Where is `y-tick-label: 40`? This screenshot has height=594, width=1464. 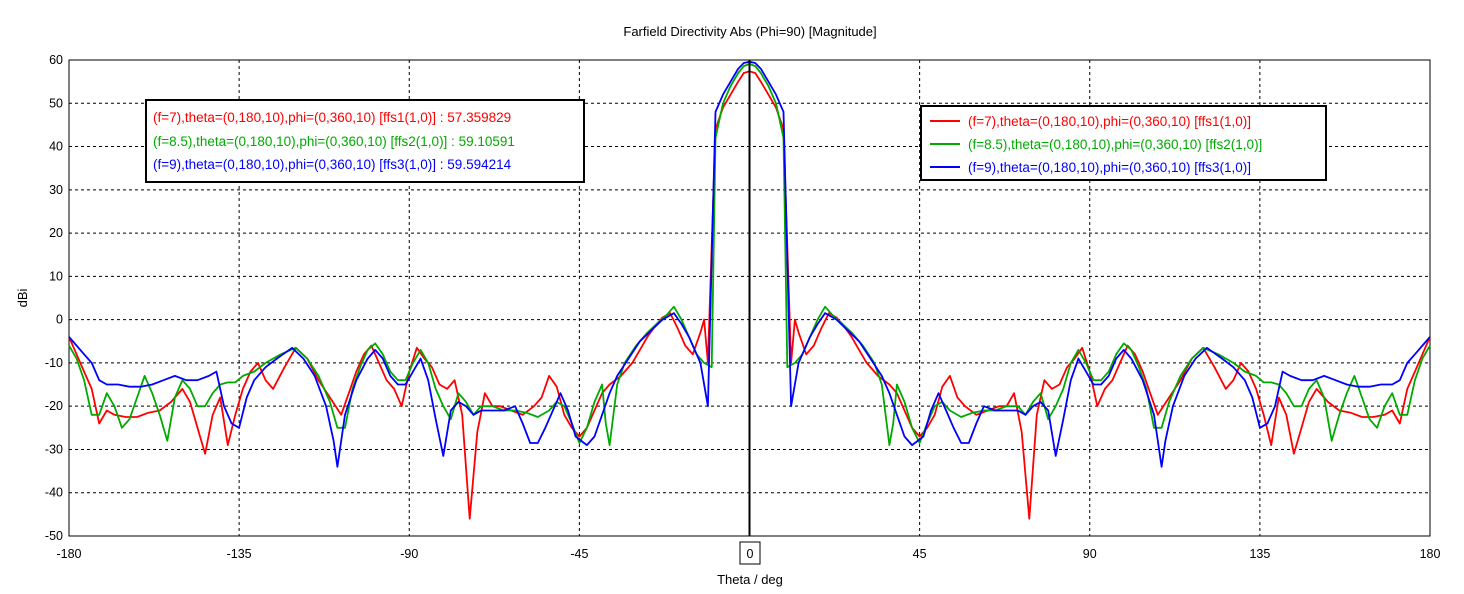 y-tick-label: 40 is located at coordinates (56, 147).